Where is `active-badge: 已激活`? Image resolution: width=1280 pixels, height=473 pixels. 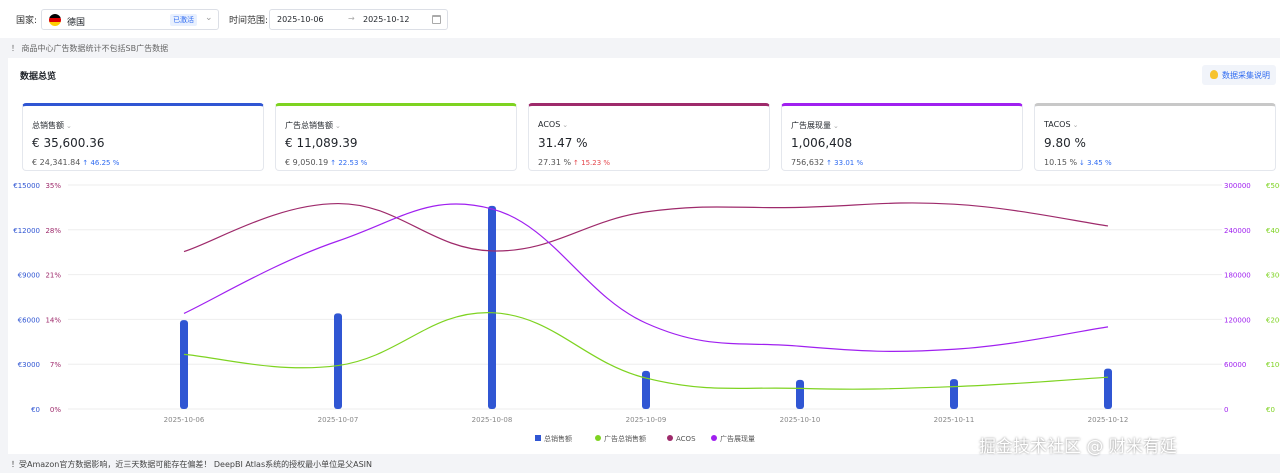 active-badge: 已激活 is located at coordinates (183, 20).